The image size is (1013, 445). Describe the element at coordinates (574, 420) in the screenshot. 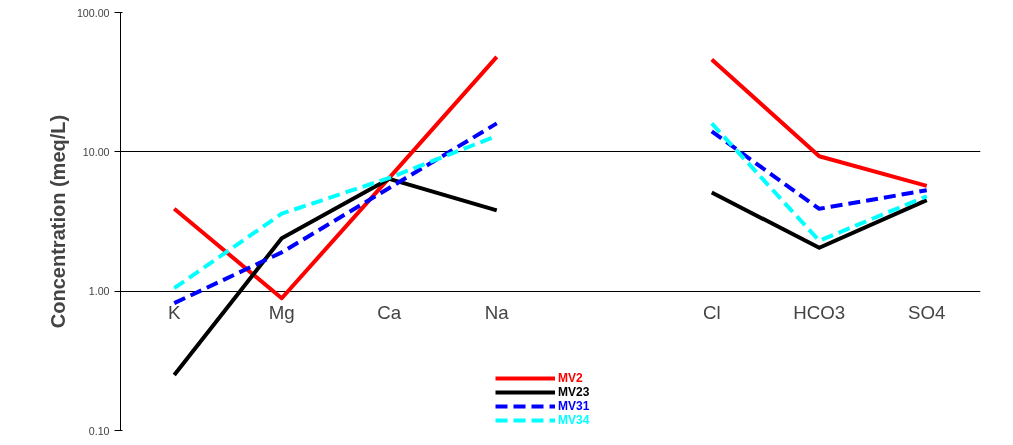

I see `legend-label: MV34` at that location.